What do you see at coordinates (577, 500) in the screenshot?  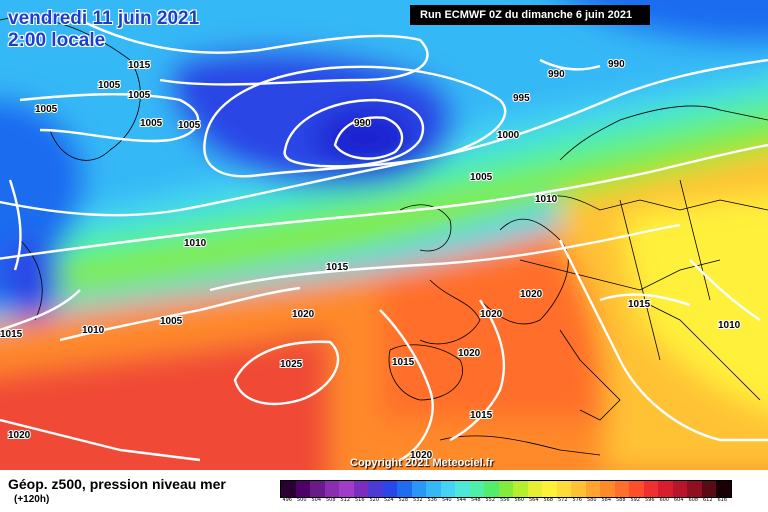 I see `color-scale-tick: 576` at bounding box center [577, 500].